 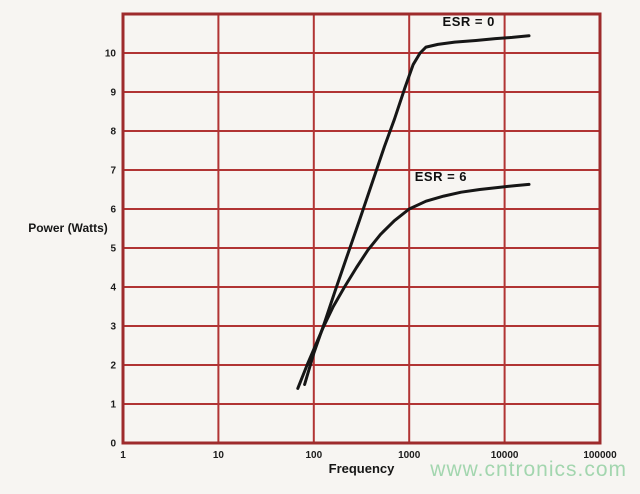 I want to click on x-axis-title: Frequency, so click(x=361, y=468).